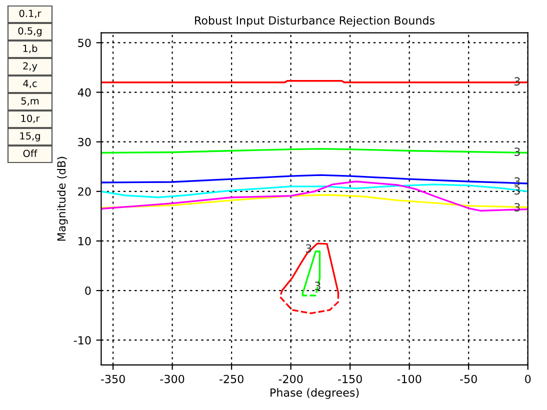 This screenshot has width=547, height=410. I want to click on y-tick-label: 20, so click(84, 191).